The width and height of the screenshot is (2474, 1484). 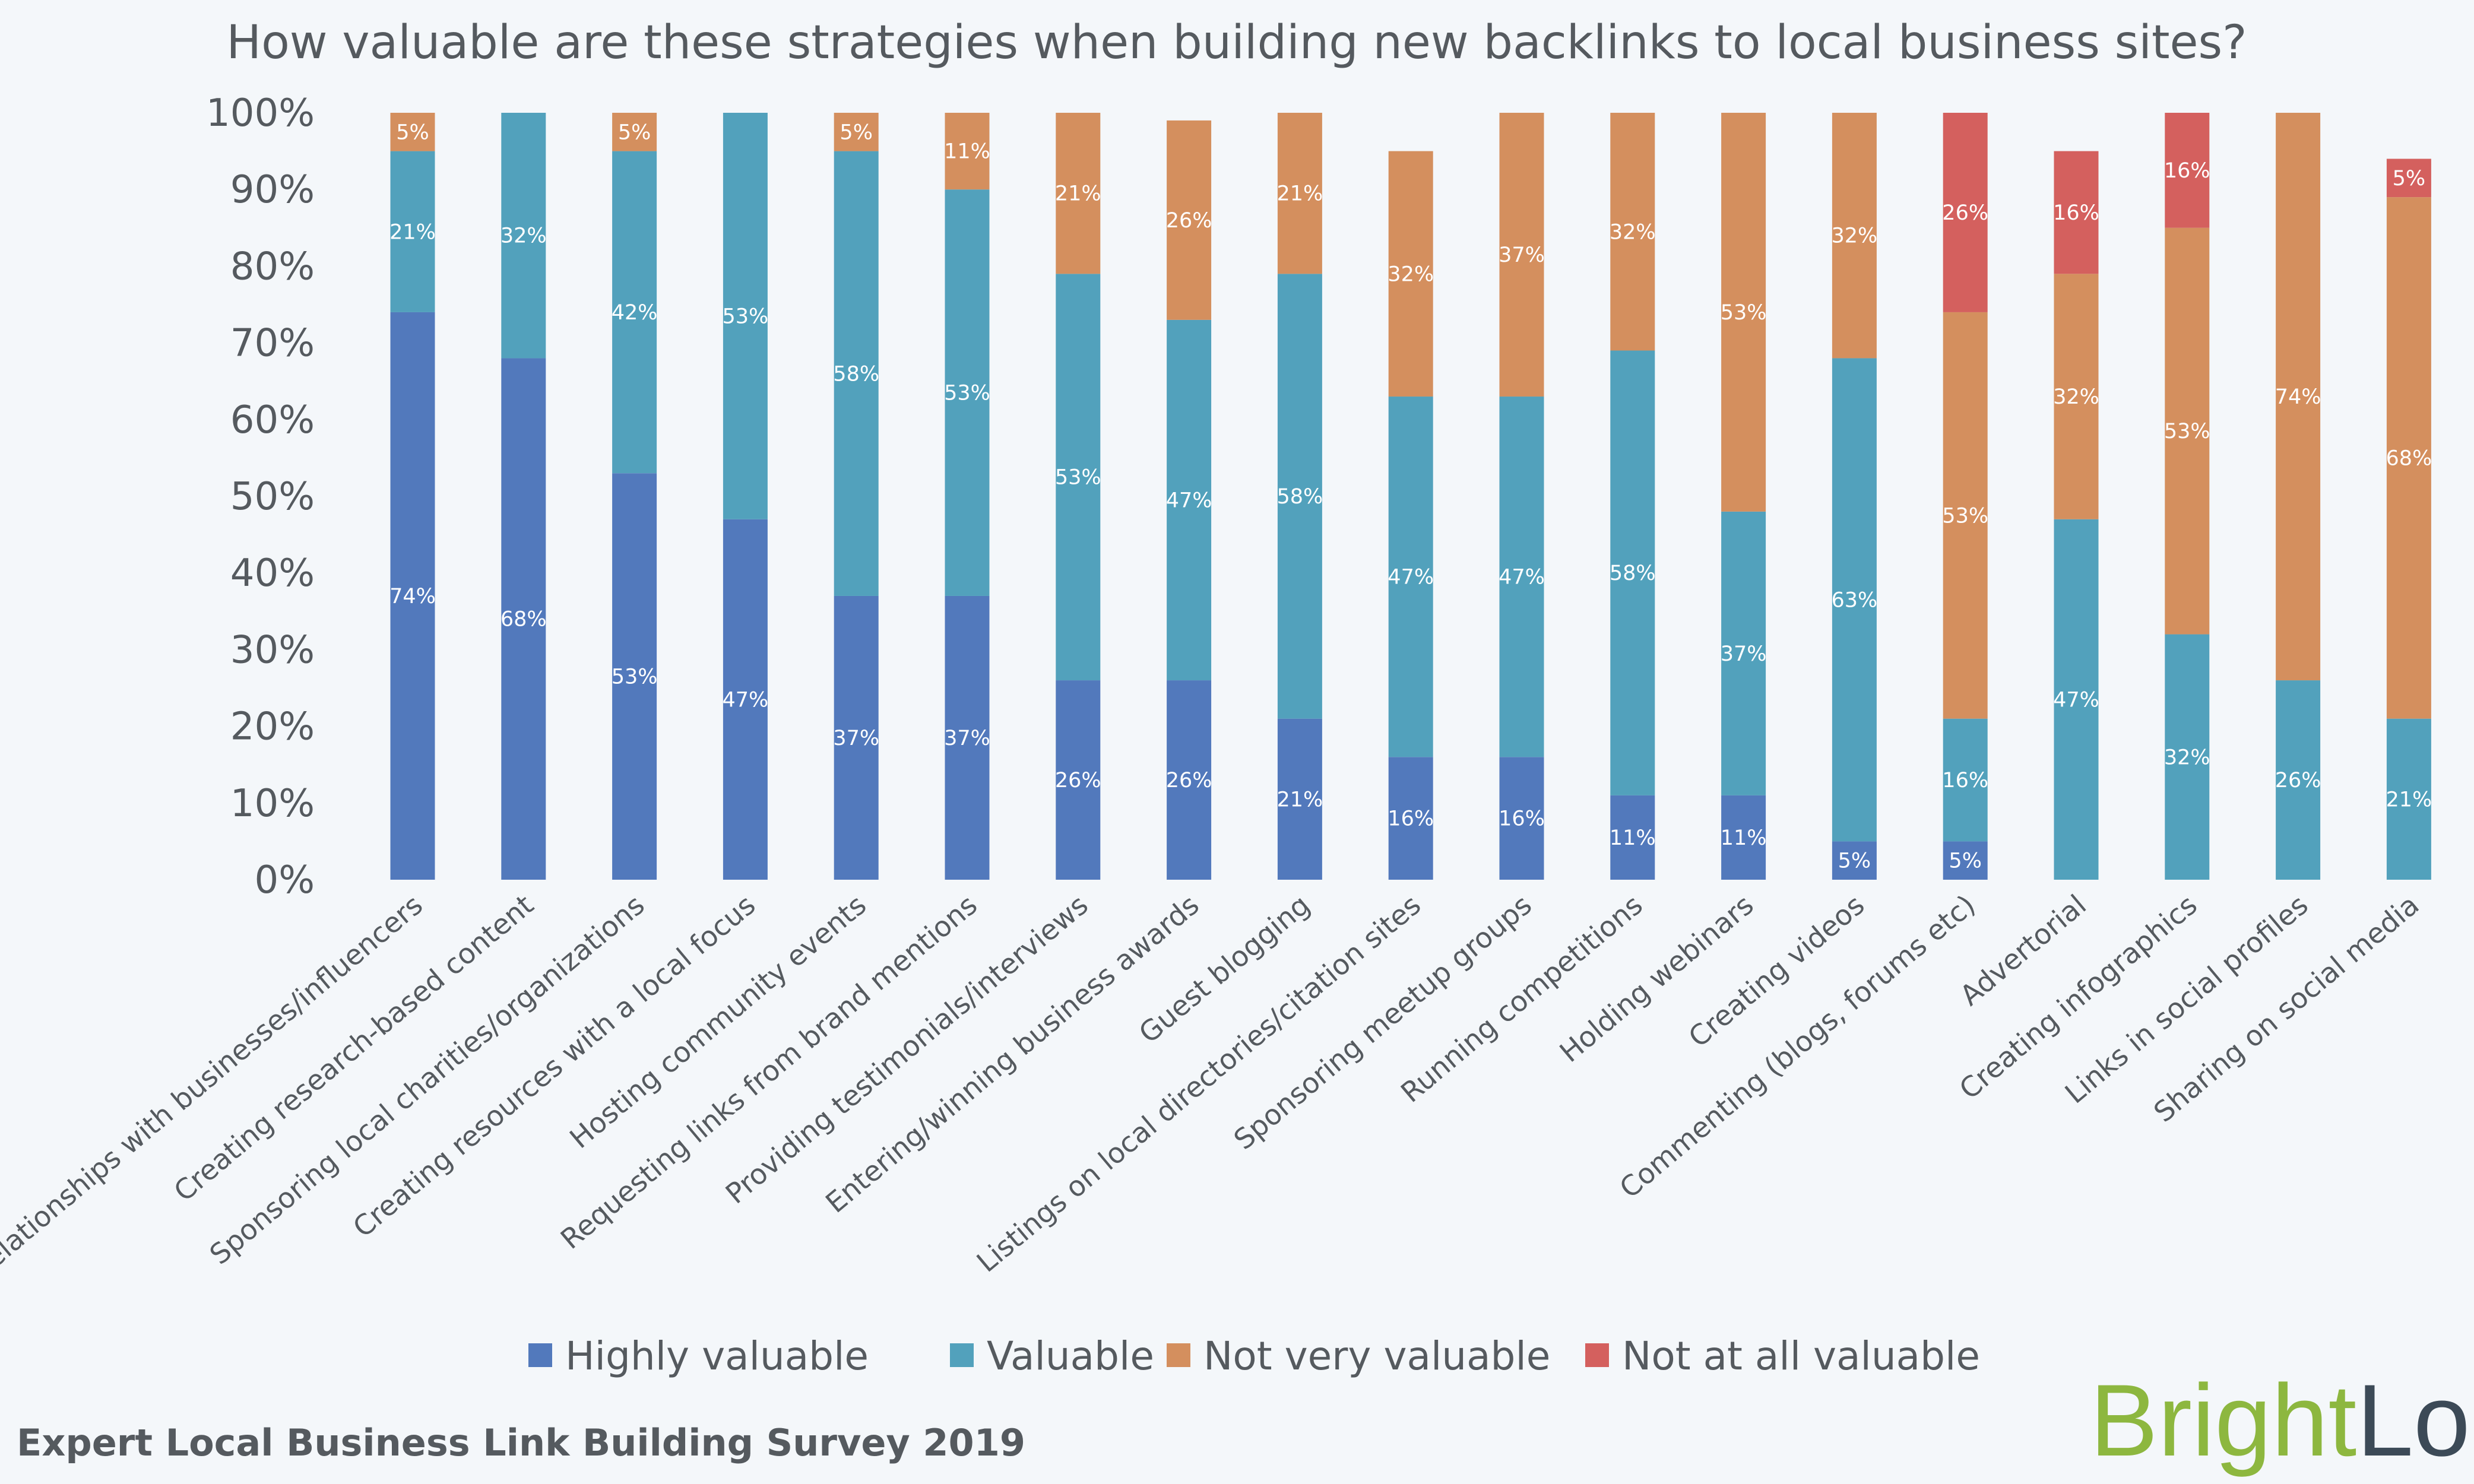 I want to click on y-tick-label: 40%, so click(x=272, y=573).